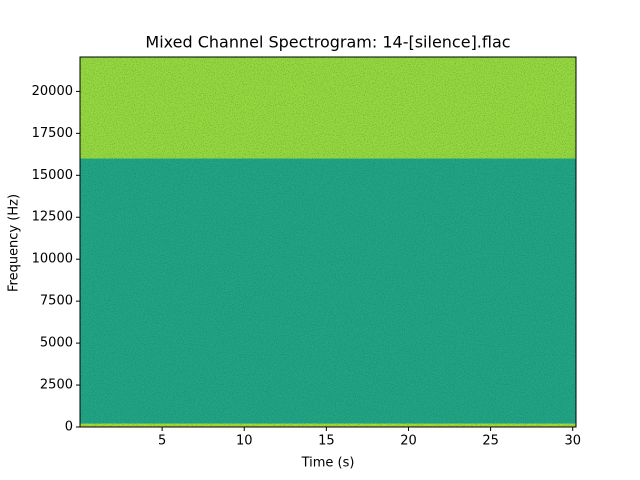 The image size is (640, 480). What do you see at coordinates (162, 441) in the screenshot?
I see `x-tick-label: 5` at bounding box center [162, 441].